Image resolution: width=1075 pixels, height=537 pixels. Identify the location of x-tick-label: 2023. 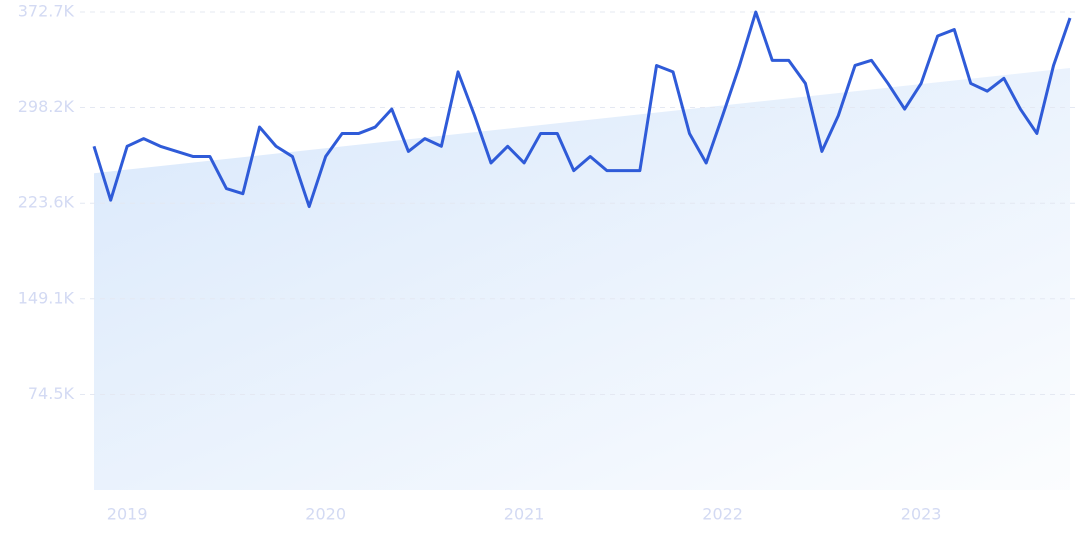
(921, 514).